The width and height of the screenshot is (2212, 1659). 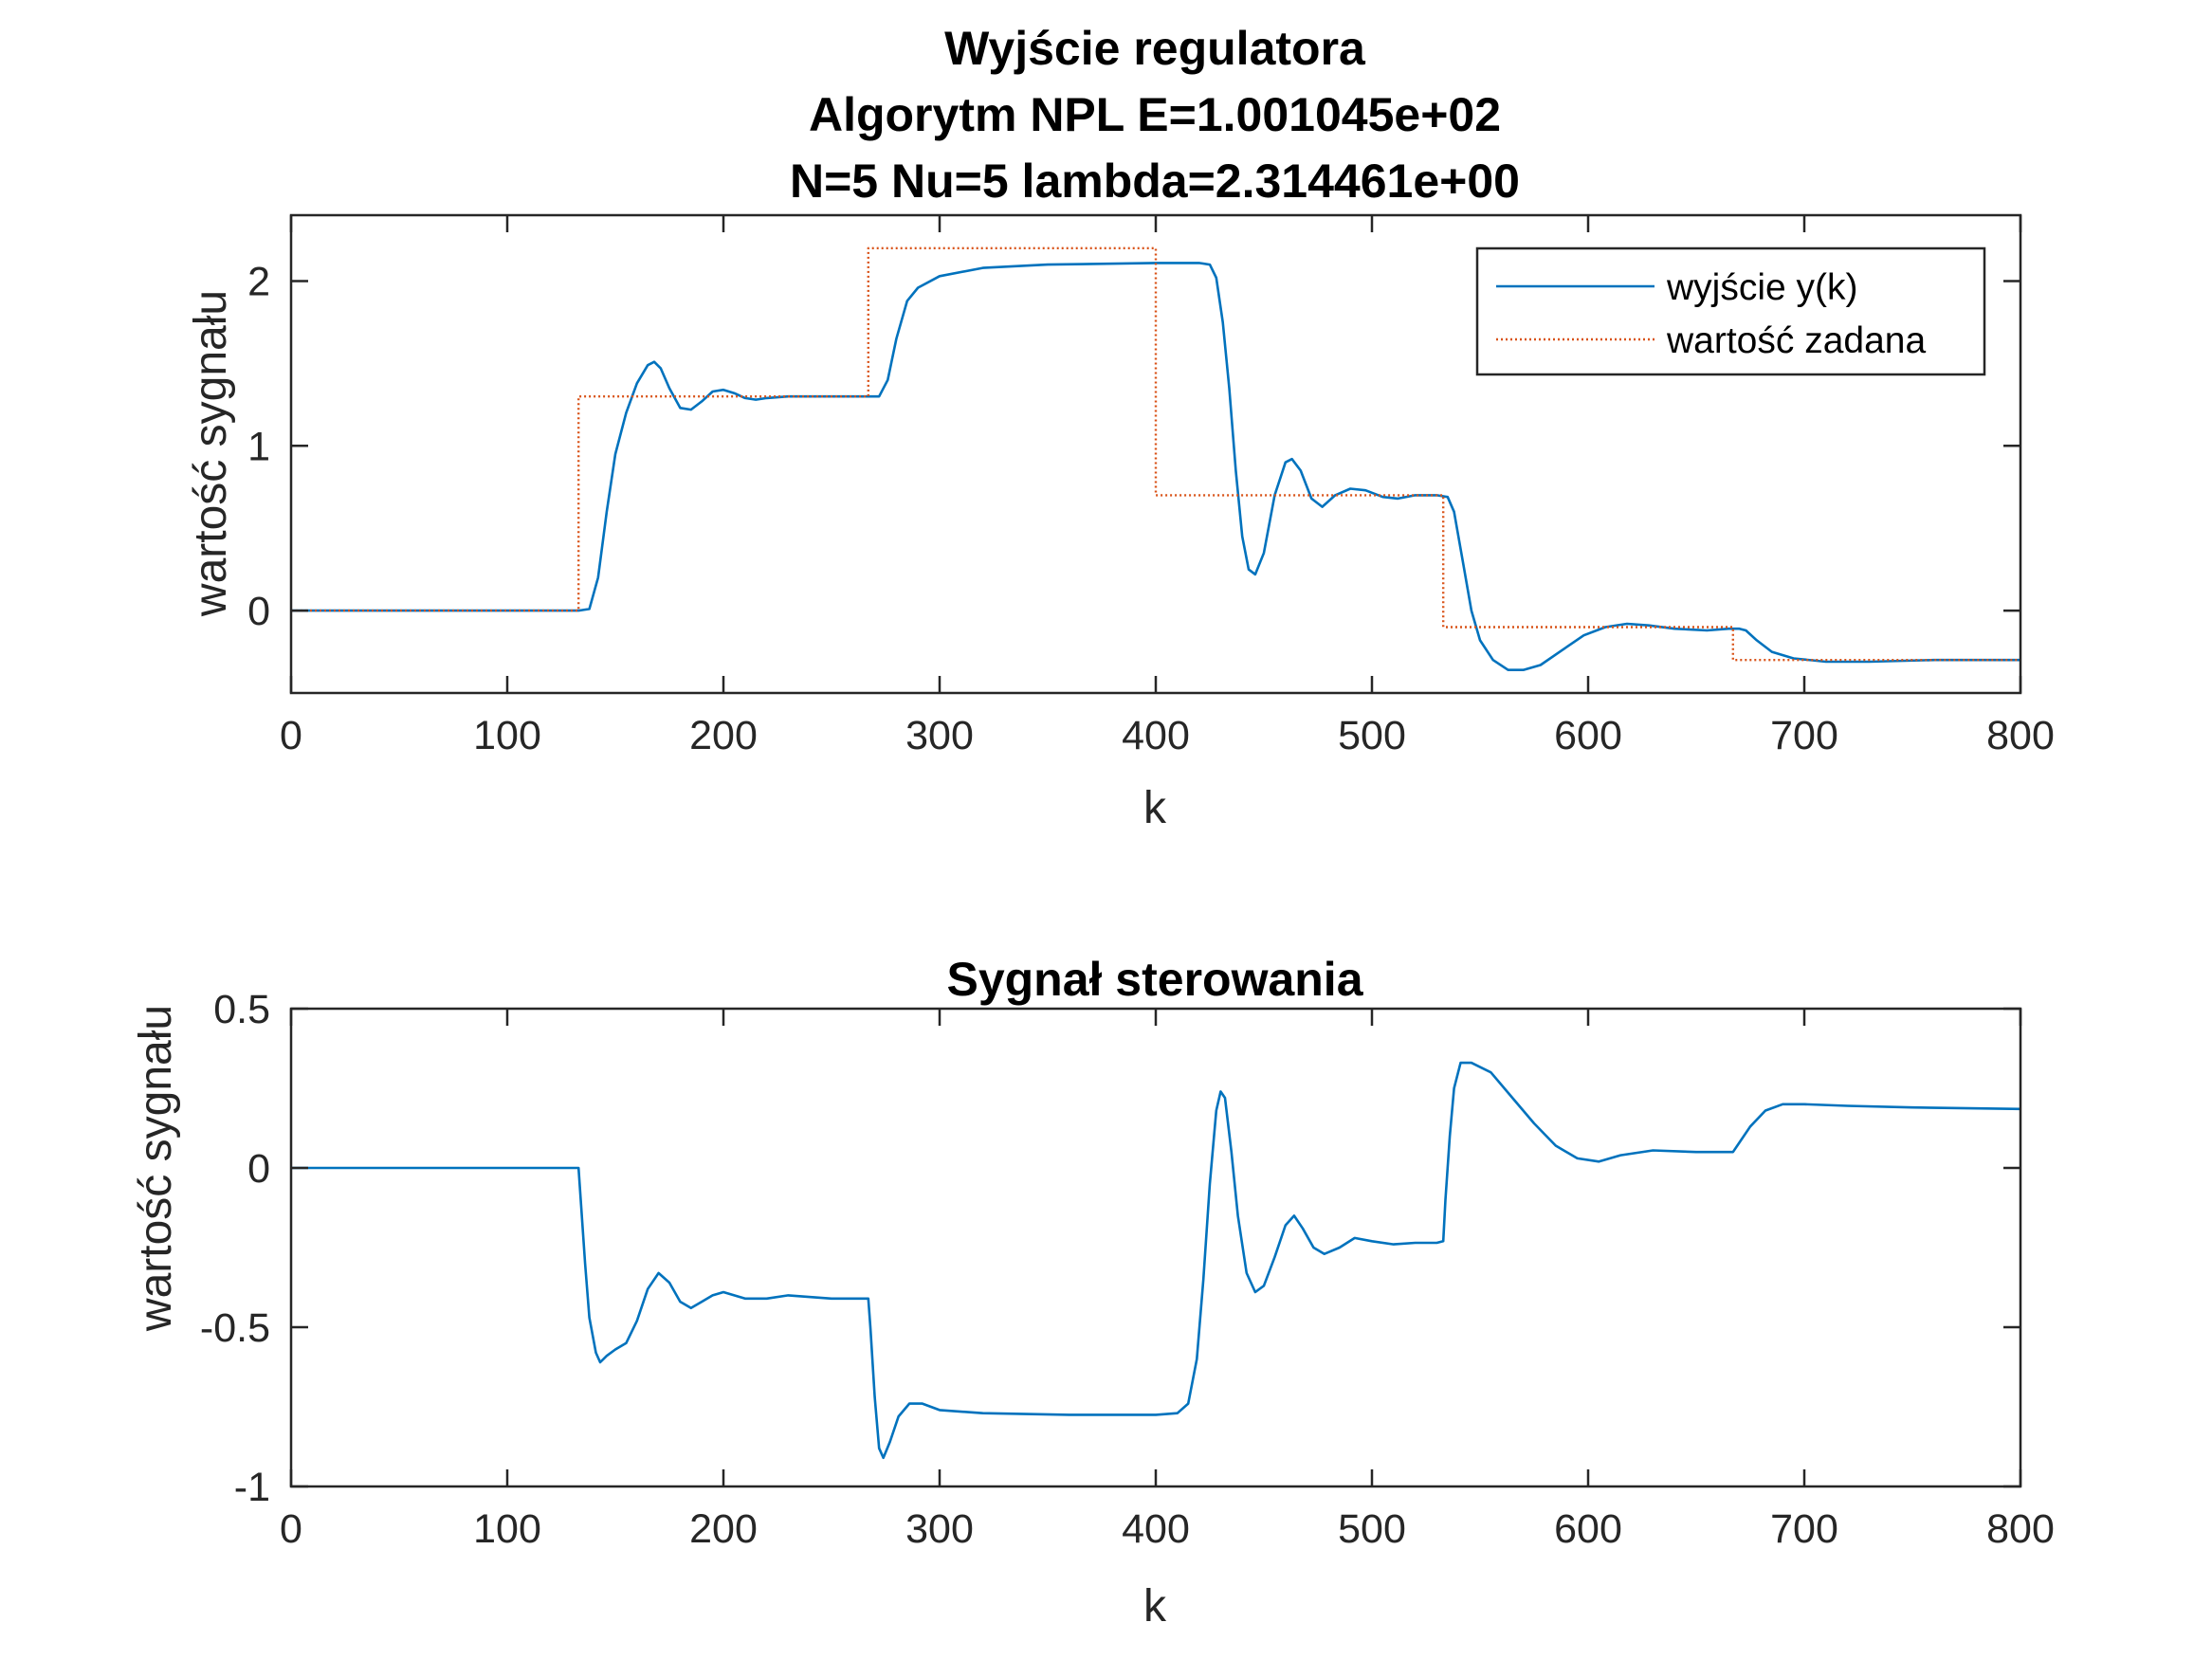 What do you see at coordinates (723, 735) in the screenshot?
I see `top-x-tick-label: 200` at bounding box center [723, 735].